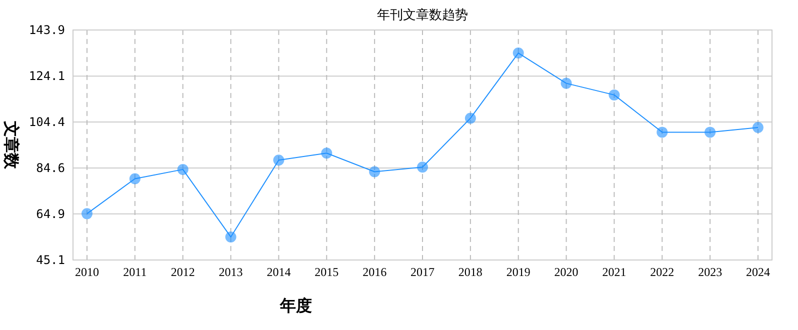 Image resolution: width=798 pixels, height=330 pixels. Describe the element at coordinates (374, 272) in the screenshot. I see `x-tick-label: 2016` at that location.